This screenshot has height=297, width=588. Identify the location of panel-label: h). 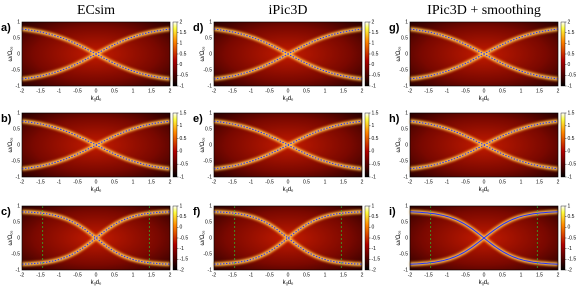
(394, 119).